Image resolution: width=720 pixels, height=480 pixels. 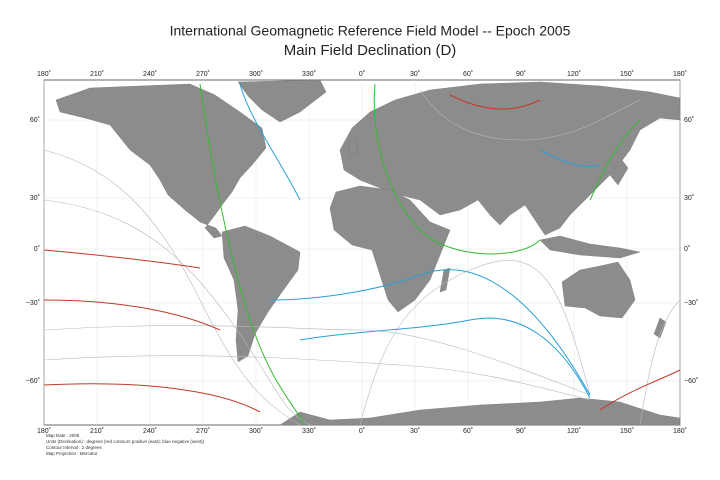 What do you see at coordinates (660, 328) in the screenshot?
I see `new-zealand` at bounding box center [660, 328].